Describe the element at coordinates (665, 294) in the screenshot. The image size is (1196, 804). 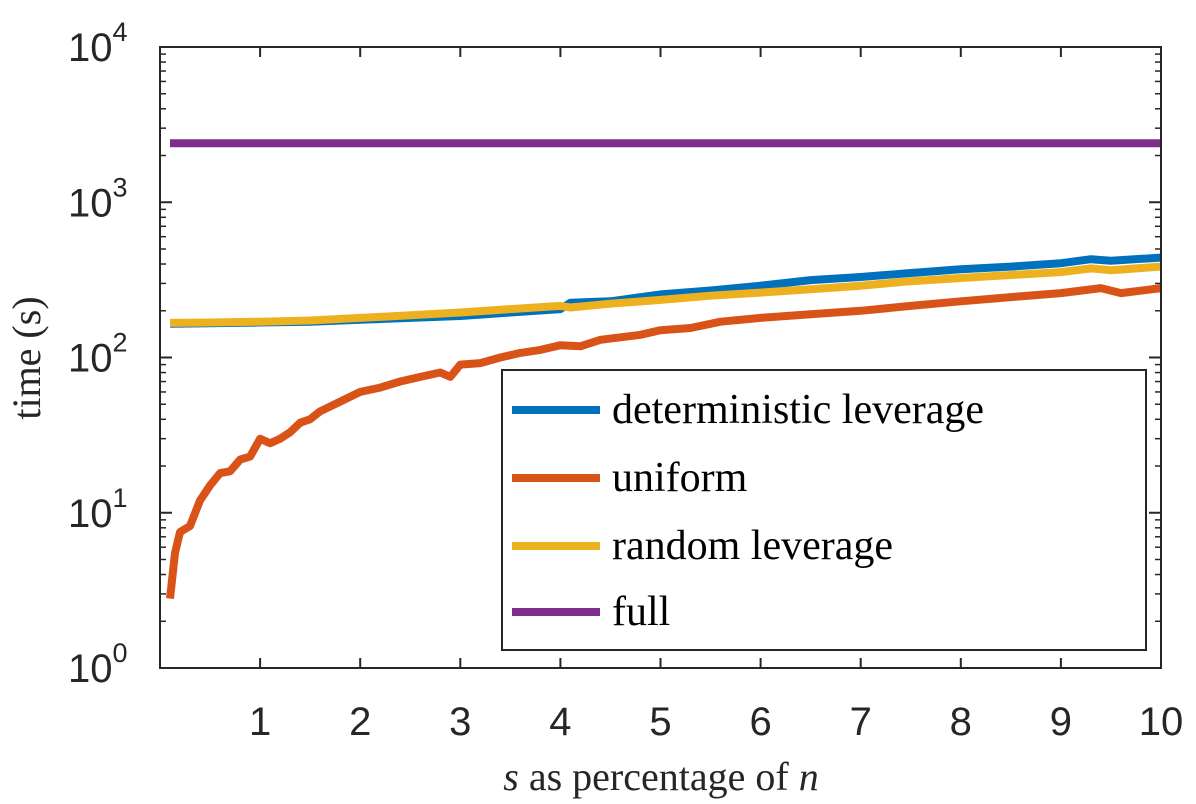
I see `series-line-random-leverage` at that location.